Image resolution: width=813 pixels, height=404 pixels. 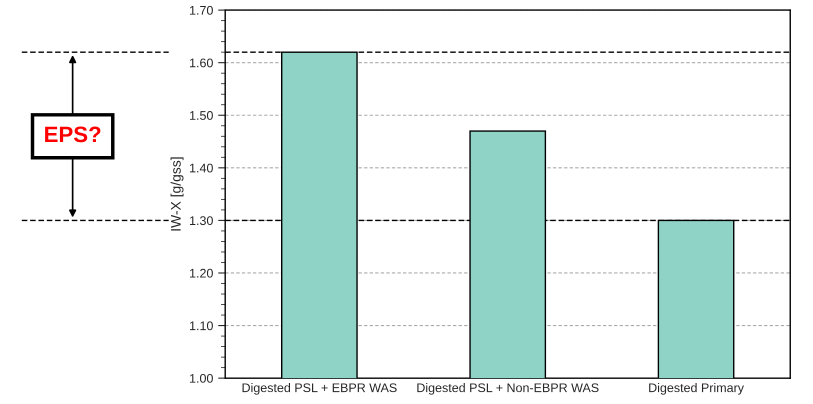 I want to click on y-tick-label: 1.60, so click(x=201, y=63).